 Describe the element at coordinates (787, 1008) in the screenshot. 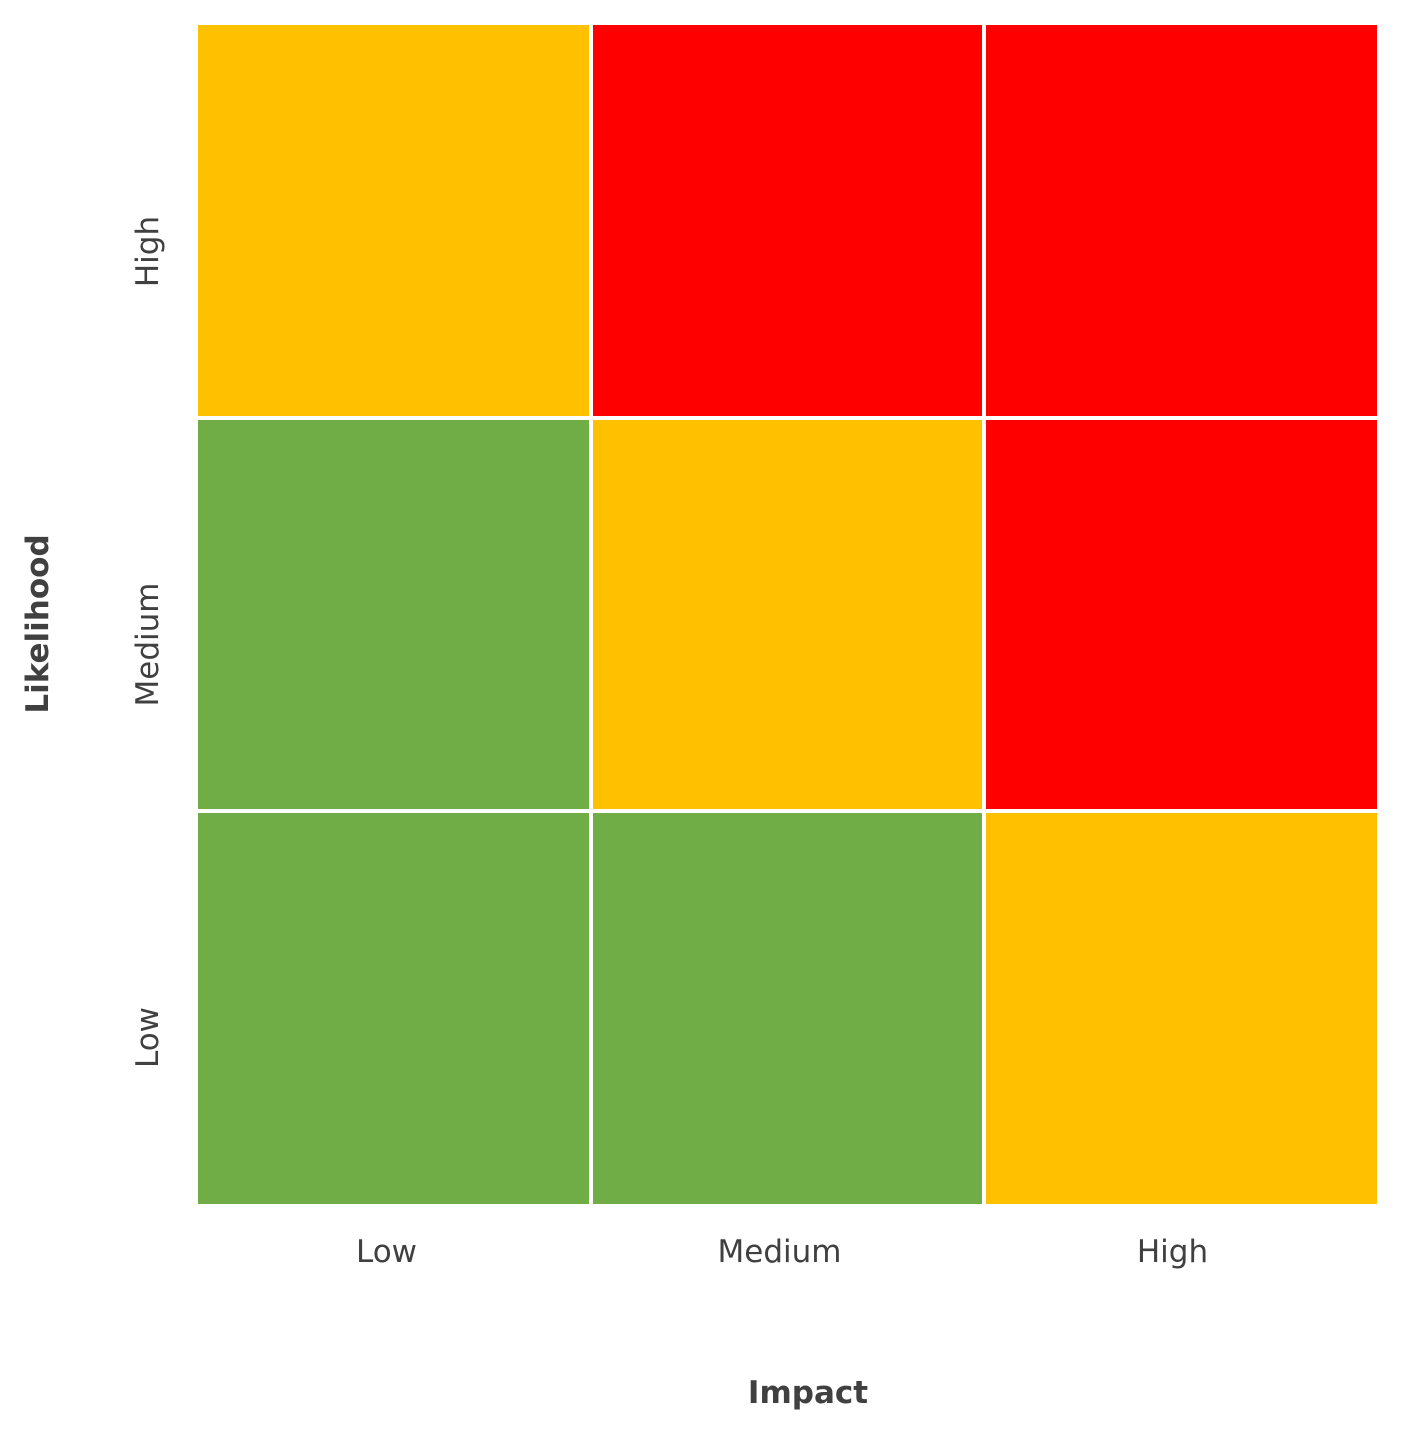

I see `heatmap-cell-low-medium` at that location.